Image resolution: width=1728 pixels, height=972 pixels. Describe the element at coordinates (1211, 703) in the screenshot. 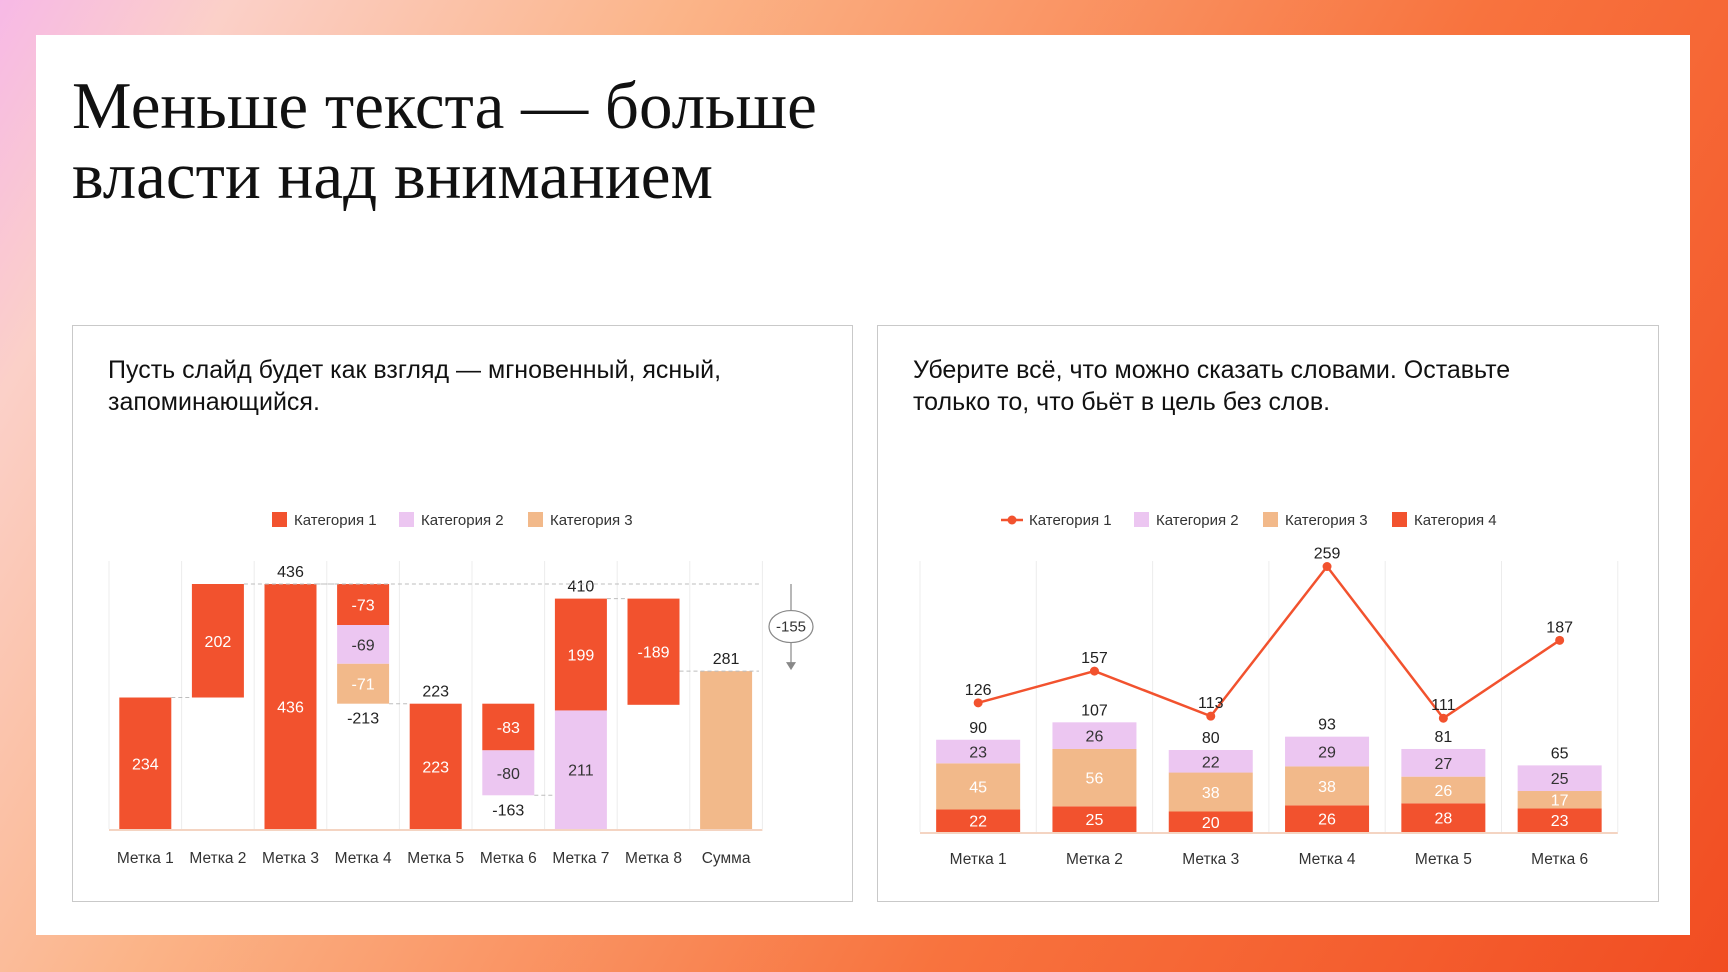

I see `line-value-label: 113` at that location.